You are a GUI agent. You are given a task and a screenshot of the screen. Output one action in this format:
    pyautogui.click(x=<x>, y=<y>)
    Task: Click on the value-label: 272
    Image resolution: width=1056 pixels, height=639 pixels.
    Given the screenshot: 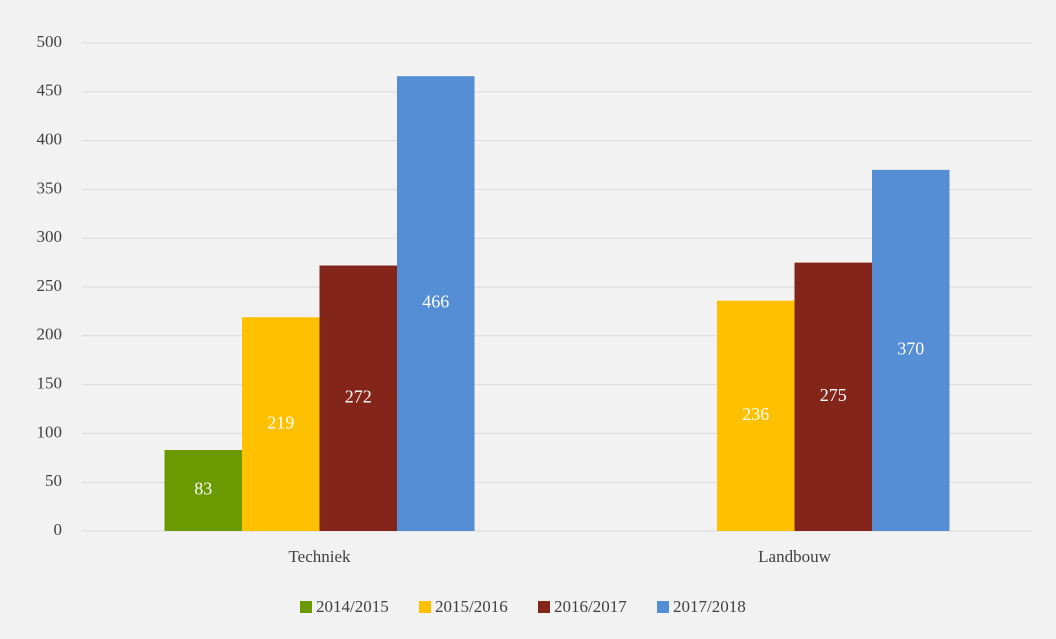 What is the action you would take?
    pyautogui.click(x=358, y=396)
    